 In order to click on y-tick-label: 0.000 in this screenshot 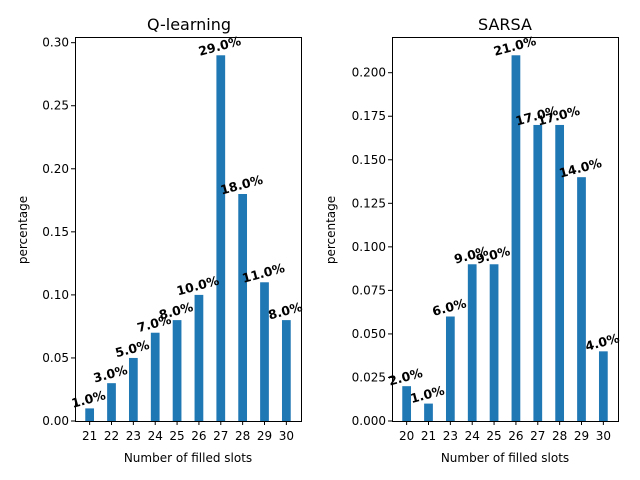, I will do `click(369, 421)`.